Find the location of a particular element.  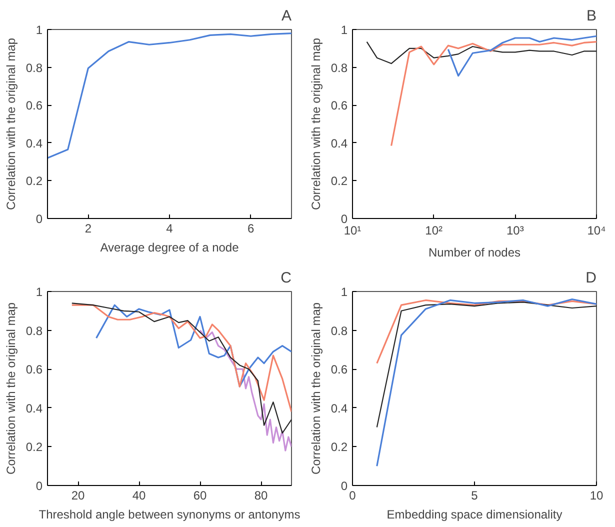

x-tick-label: 2 is located at coordinates (88, 229).